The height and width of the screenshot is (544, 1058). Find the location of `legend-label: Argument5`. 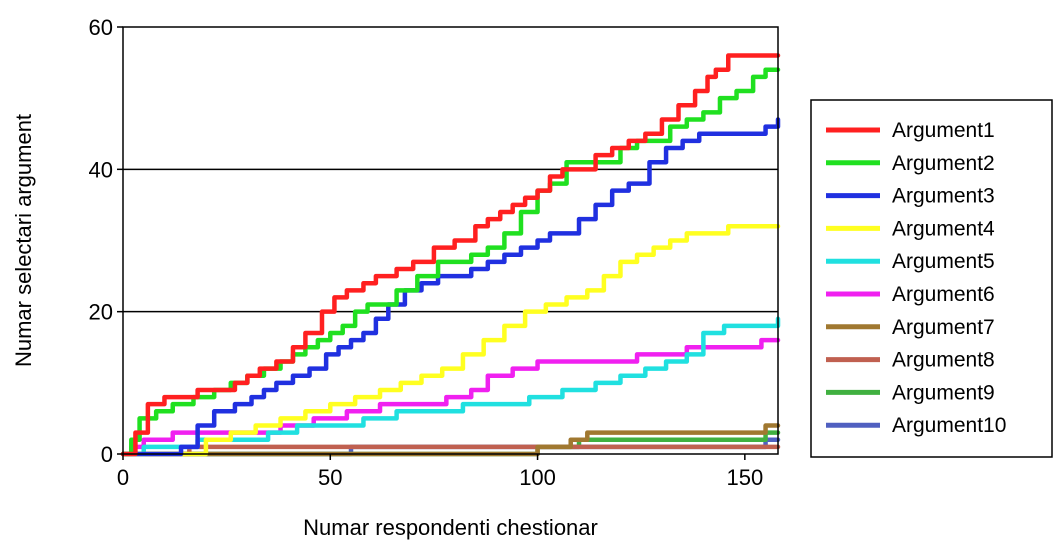

legend-label: Argument5 is located at coordinates (943, 261).